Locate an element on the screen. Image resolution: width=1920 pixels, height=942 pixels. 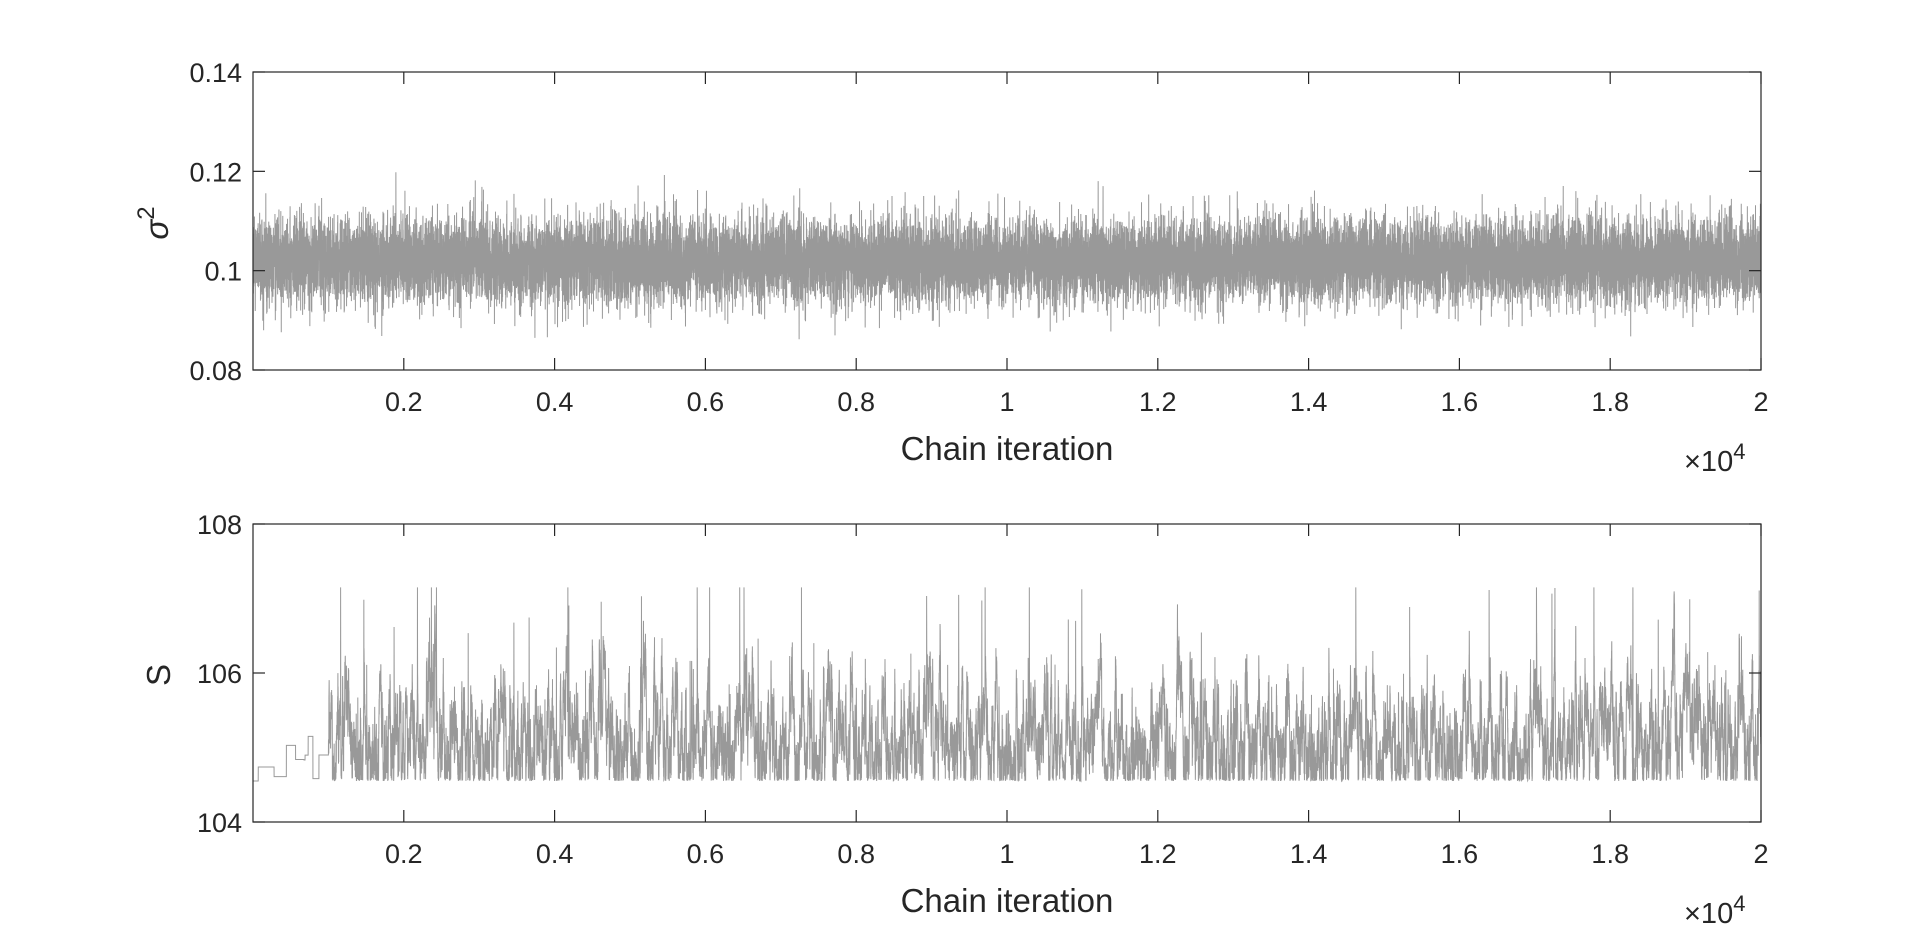
s-x-exponent: ×10⁴ is located at coordinates (1714, 910).